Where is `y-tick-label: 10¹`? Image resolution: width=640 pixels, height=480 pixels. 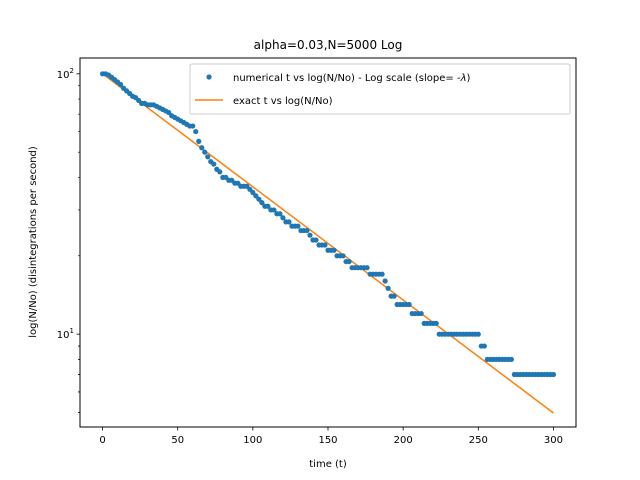
y-tick-label: 10¹ is located at coordinates (65, 334).